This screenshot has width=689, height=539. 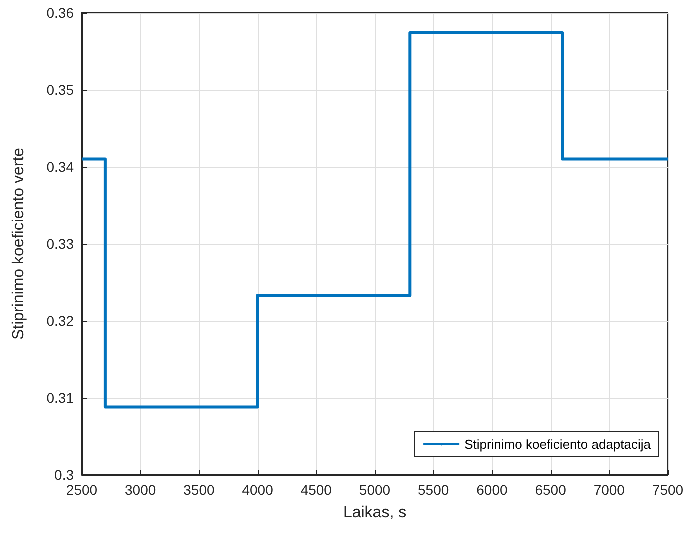 I want to click on x-tick-label: 5500, so click(x=434, y=490).